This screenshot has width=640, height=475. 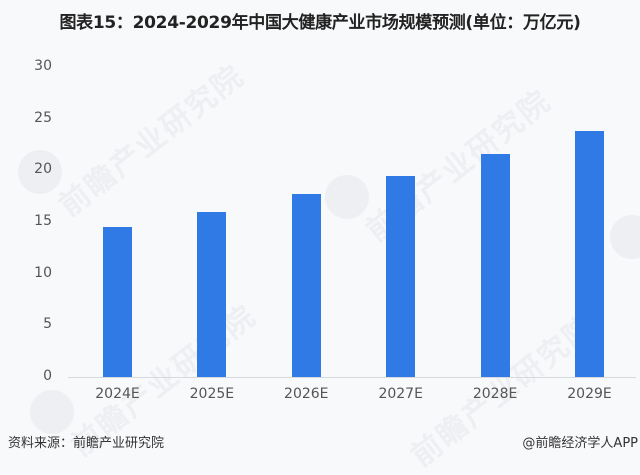 What do you see at coordinates (495, 394) in the screenshot?
I see `x-tick-label: 2028E` at bounding box center [495, 394].